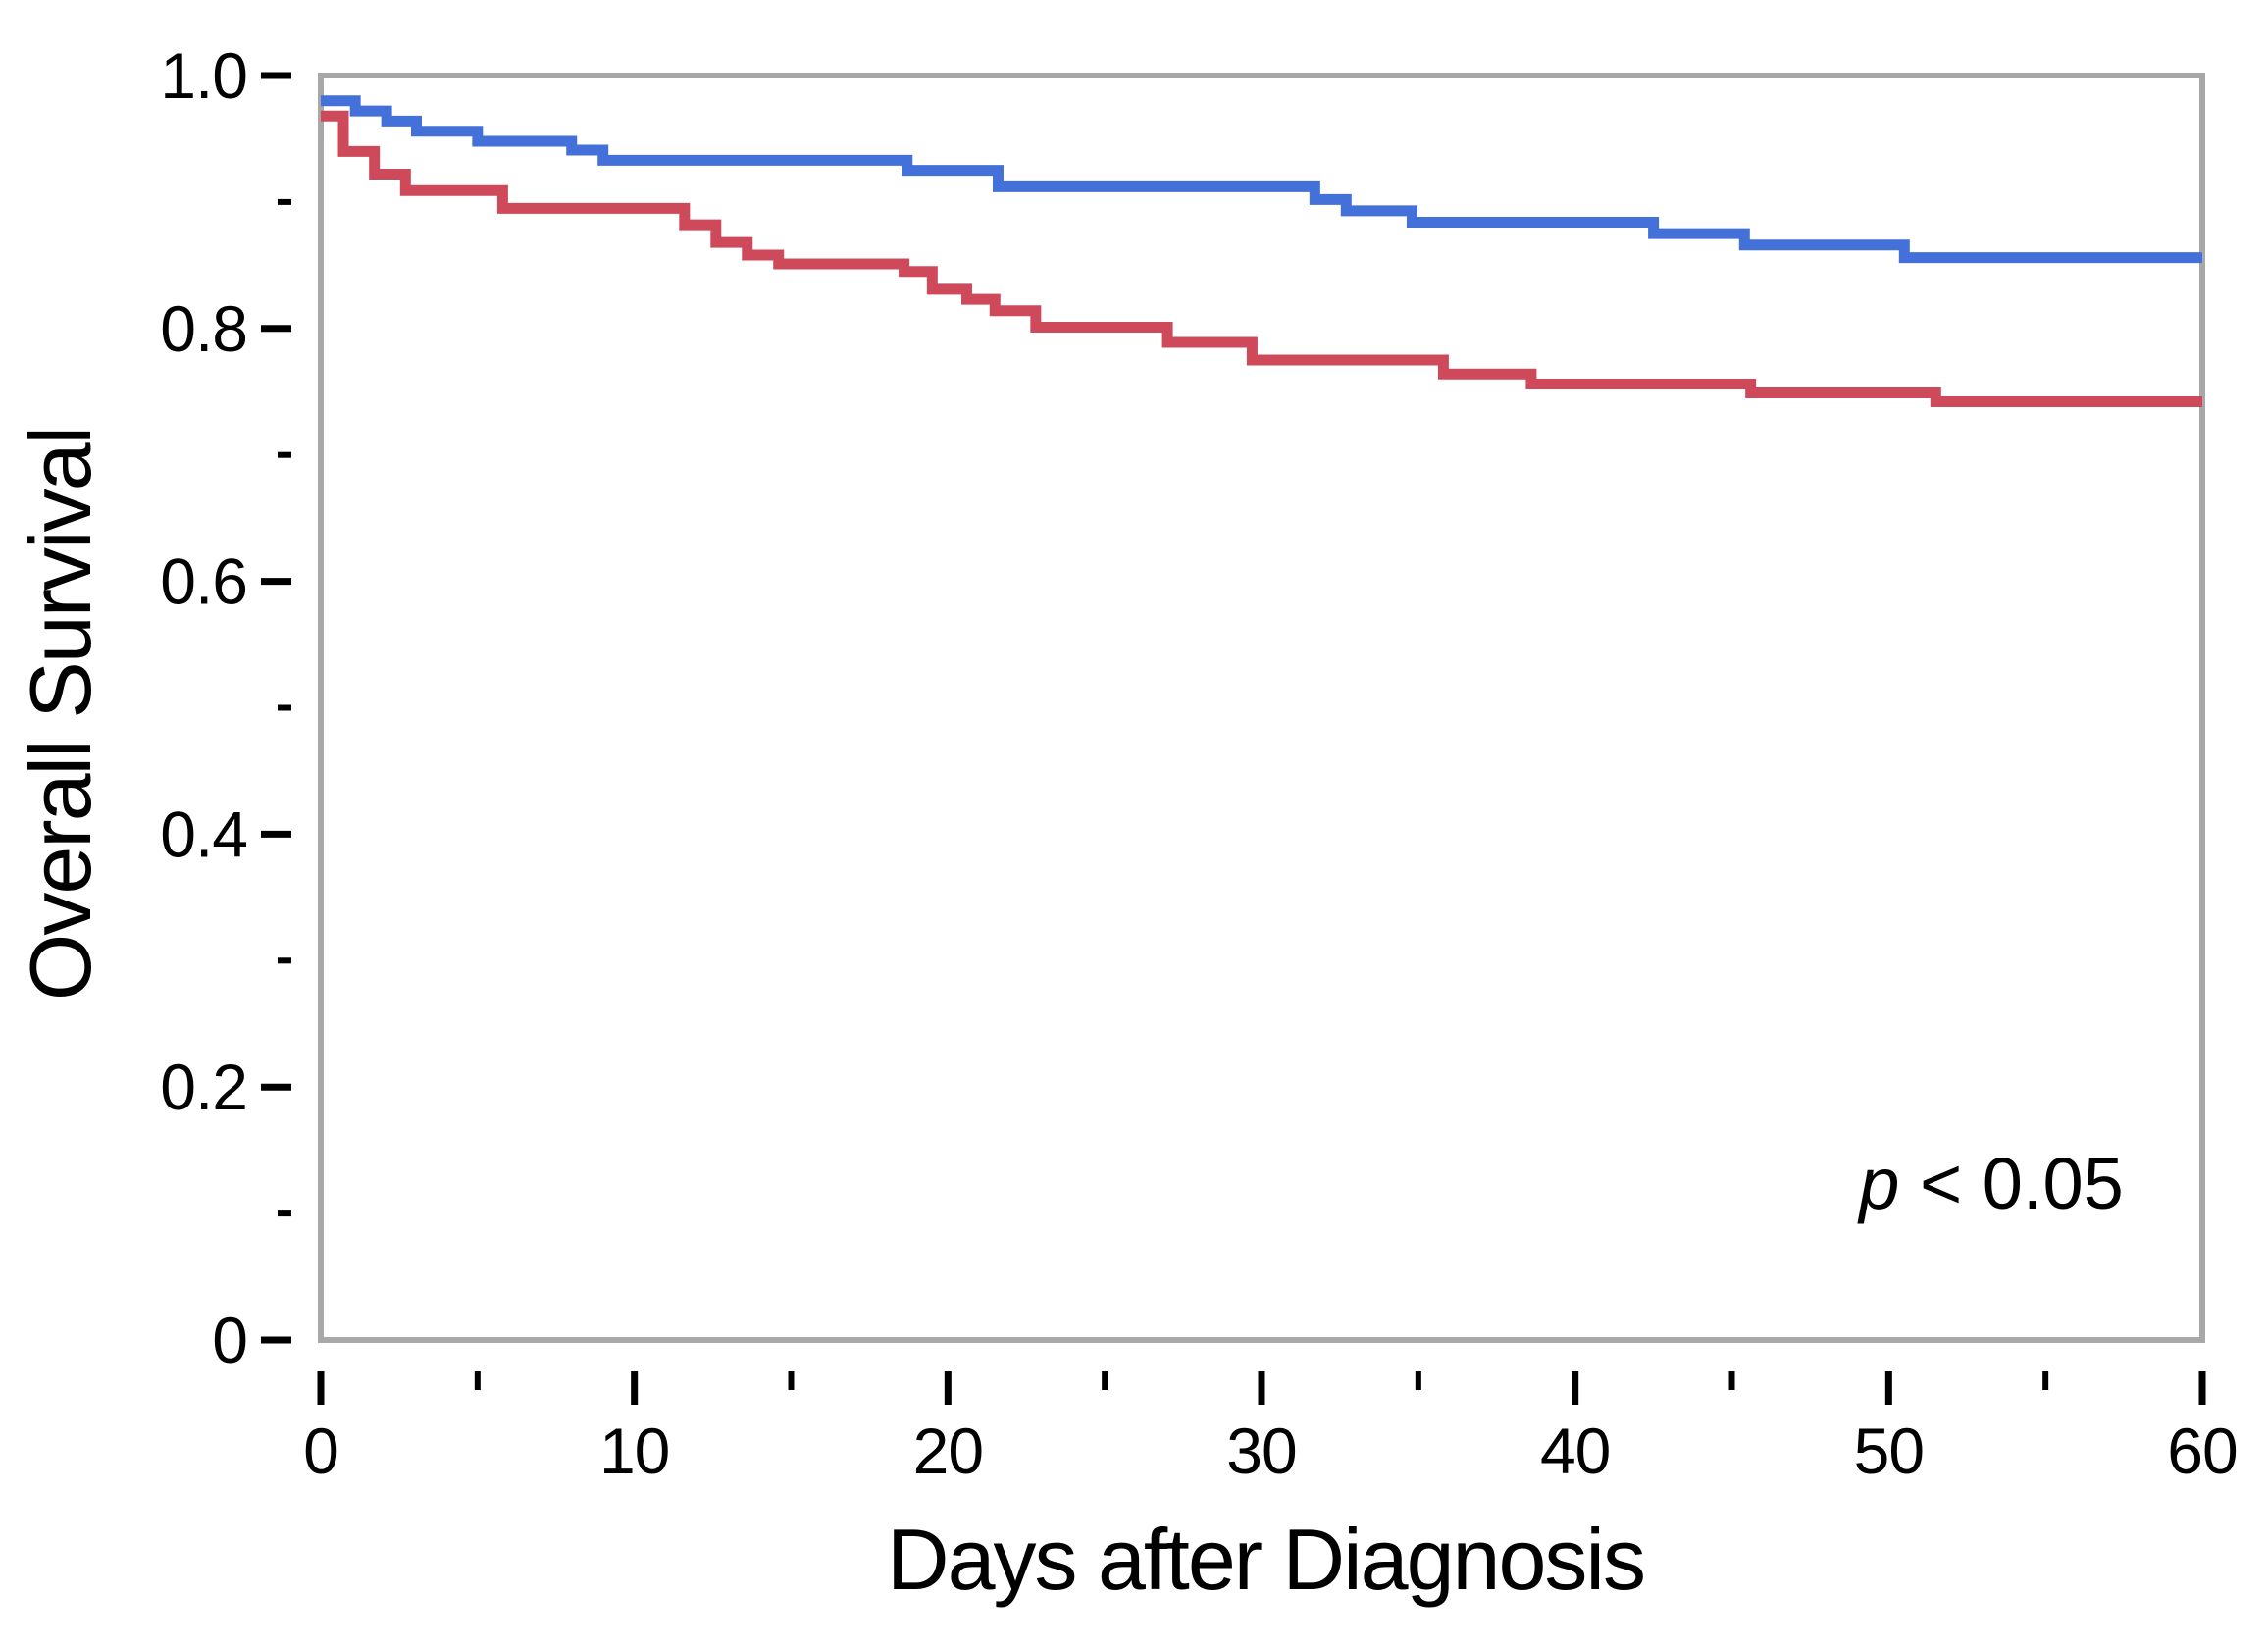 This screenshot has height=1647, width=2268. What do you see at coordinates (203, 581) in the screenshot?
I see `y-tick-label: 0.6` at bounding box center [203, 581].